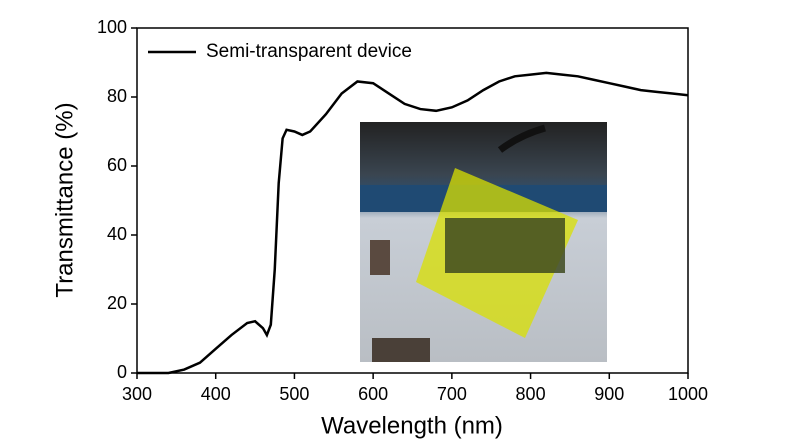  I want to click on x-tick-label: 700, so click(452, 394).